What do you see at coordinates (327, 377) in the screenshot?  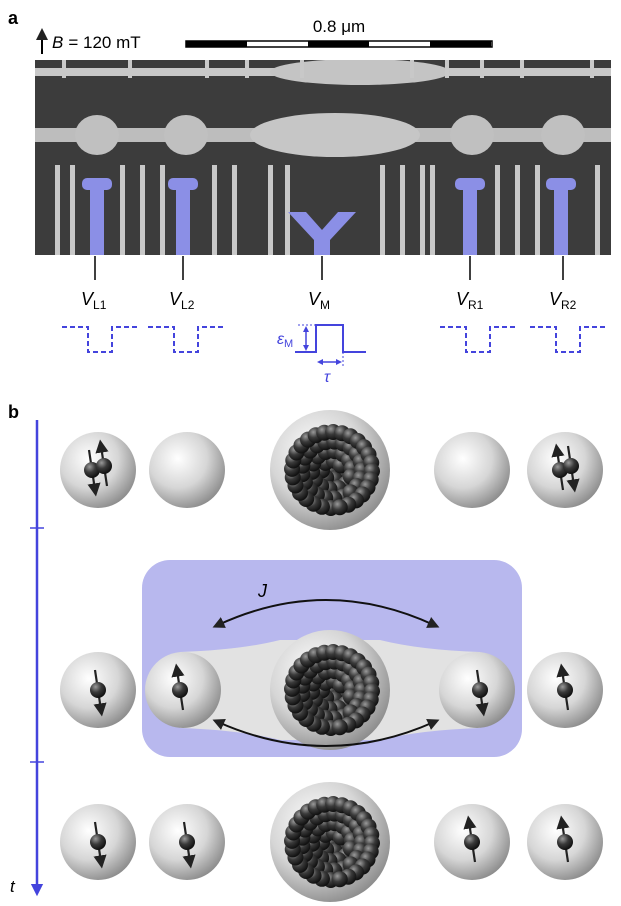 I see `duration-label: τ` at bounding box center [327, 377].